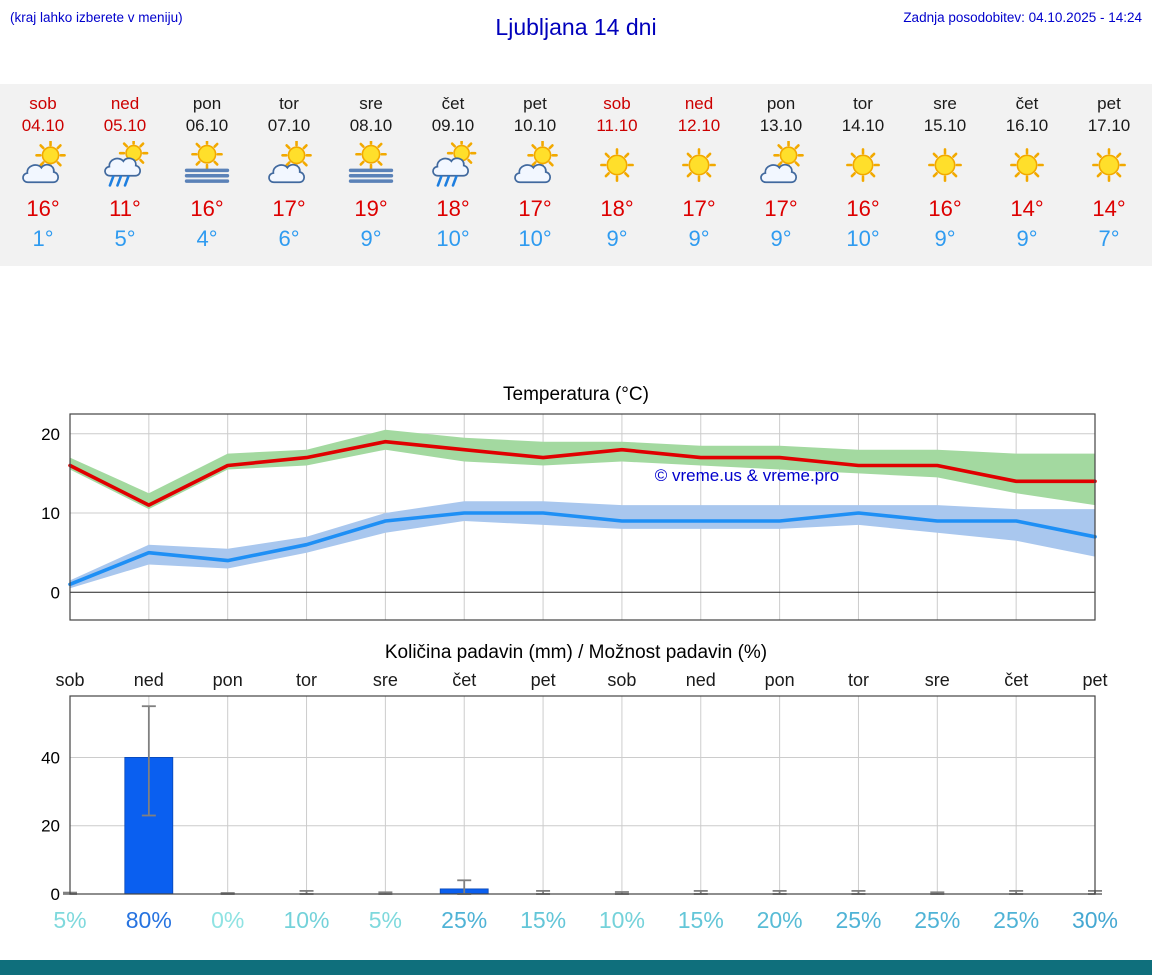 This screenshot has width=1152, height=975. I want to click on precip-day-label: sob, so click(621, 680).